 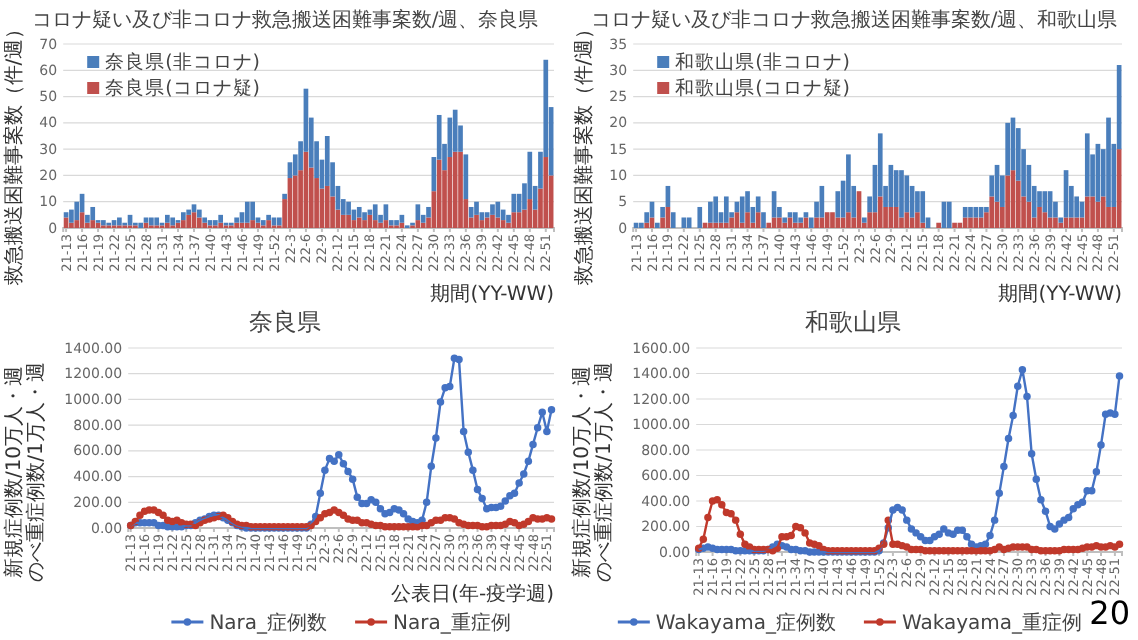 What do you see at coordinates (854, 20) in the screenshot?
I see `chart-title: コロナ疑い及び非コロナ救急搬送困難事案数/週、和歌山県` at bounding box center [854, 20].